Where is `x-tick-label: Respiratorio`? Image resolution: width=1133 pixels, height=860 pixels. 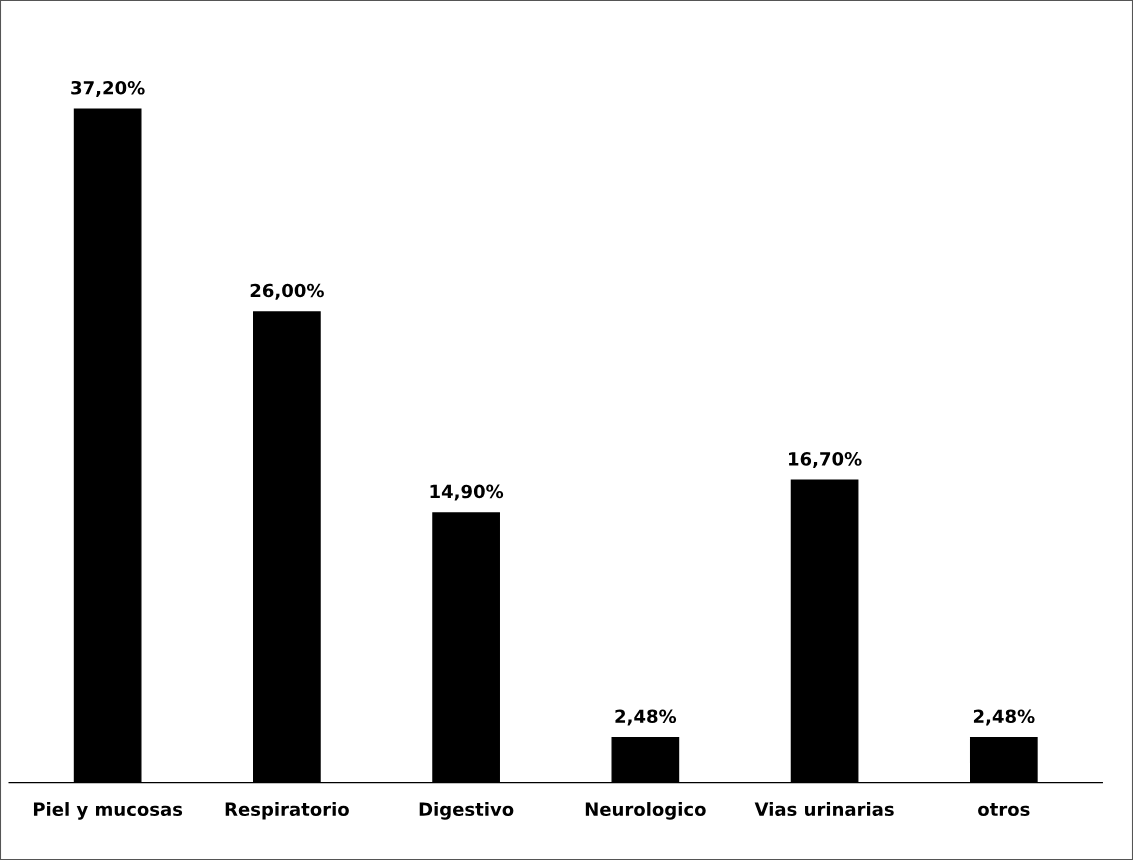
x-tick-label: Respiratorio is located at coordinates (287, 811).